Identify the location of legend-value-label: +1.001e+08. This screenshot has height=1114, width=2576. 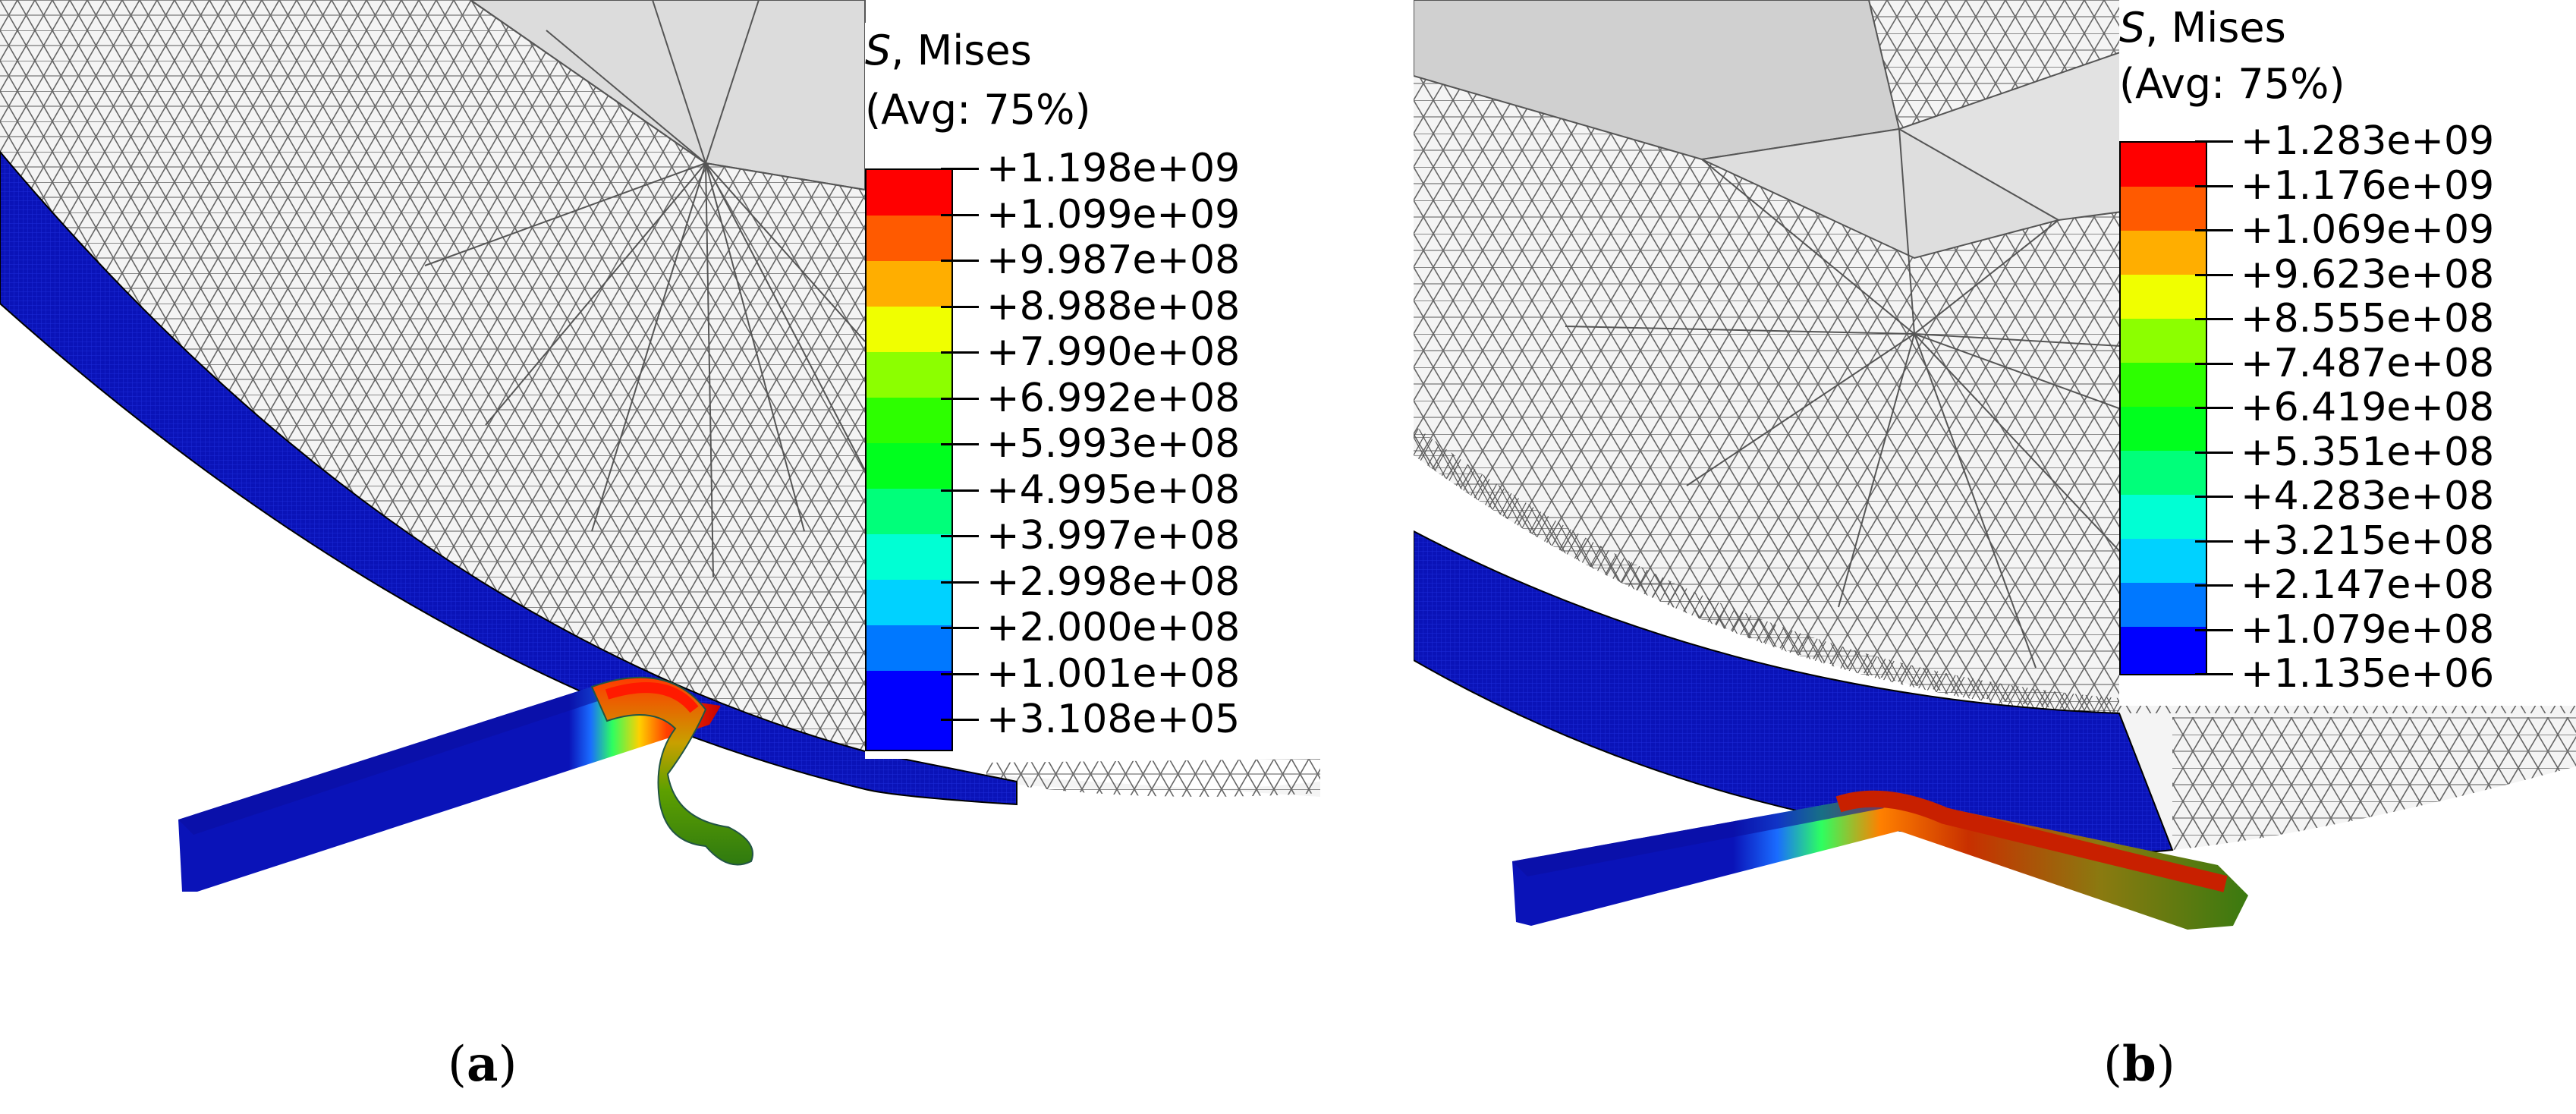
(1113, 673).